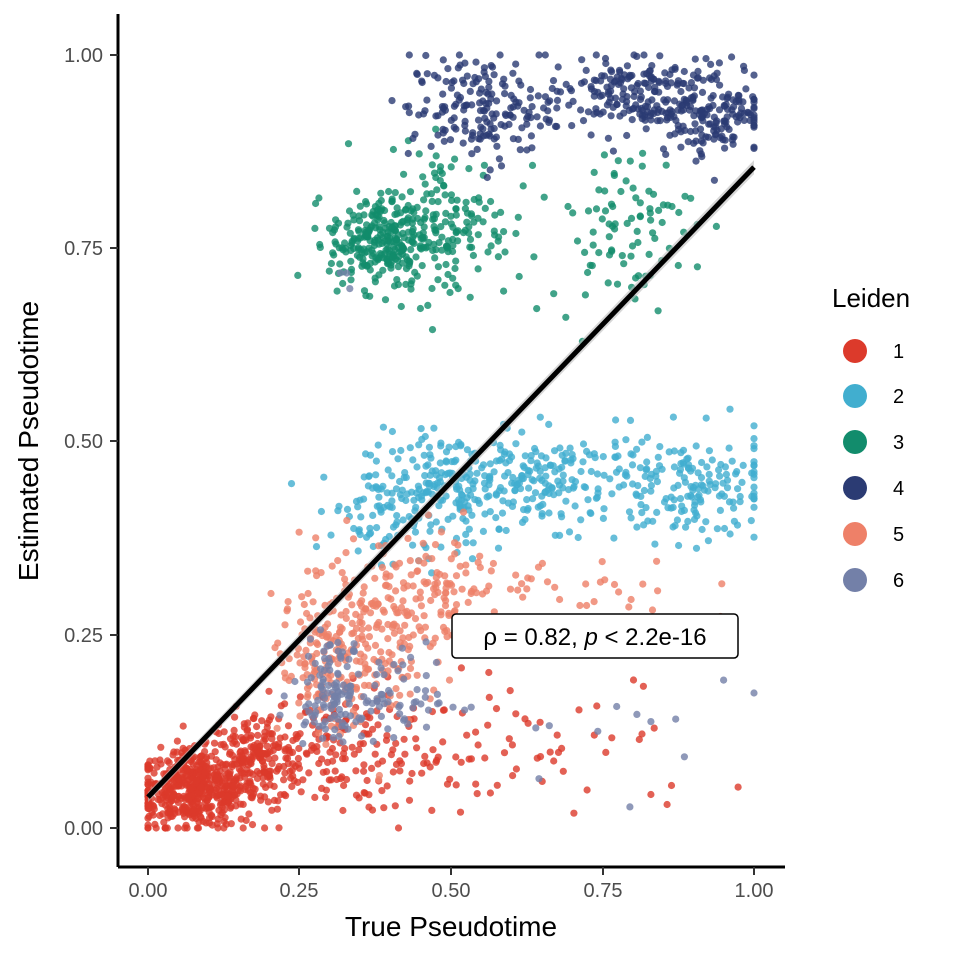 The width and height of the screenshot is (960, 960). What do you see at coordinates (83, 829) in the screenshot?
I see `y-tick-label: 0.00` at bounding box center [83, 829].